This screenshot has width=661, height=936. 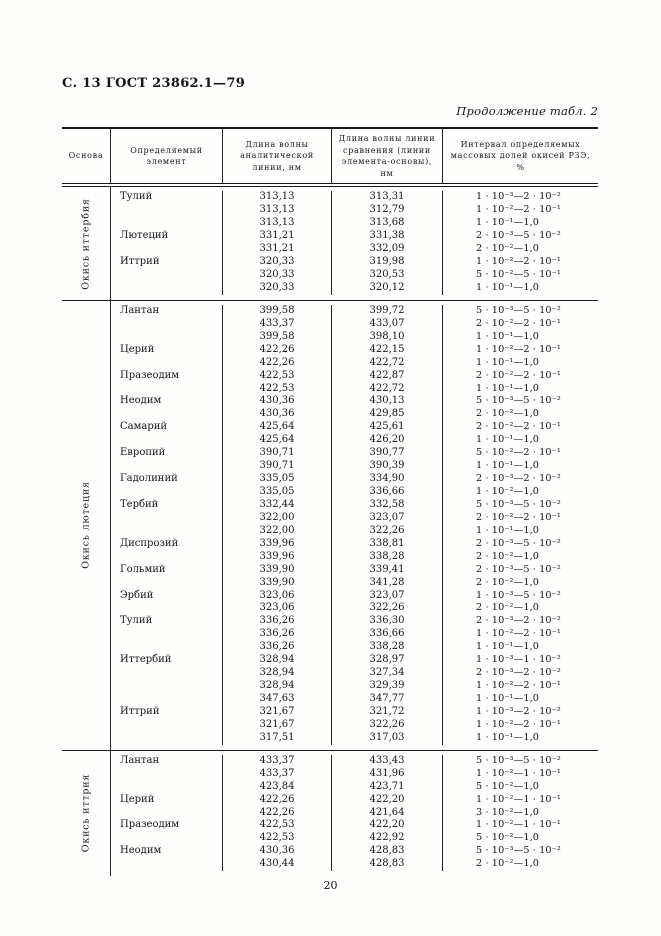 I want to click on comparison-wavelength-cell: 422,92, so click(x=387, y=839).